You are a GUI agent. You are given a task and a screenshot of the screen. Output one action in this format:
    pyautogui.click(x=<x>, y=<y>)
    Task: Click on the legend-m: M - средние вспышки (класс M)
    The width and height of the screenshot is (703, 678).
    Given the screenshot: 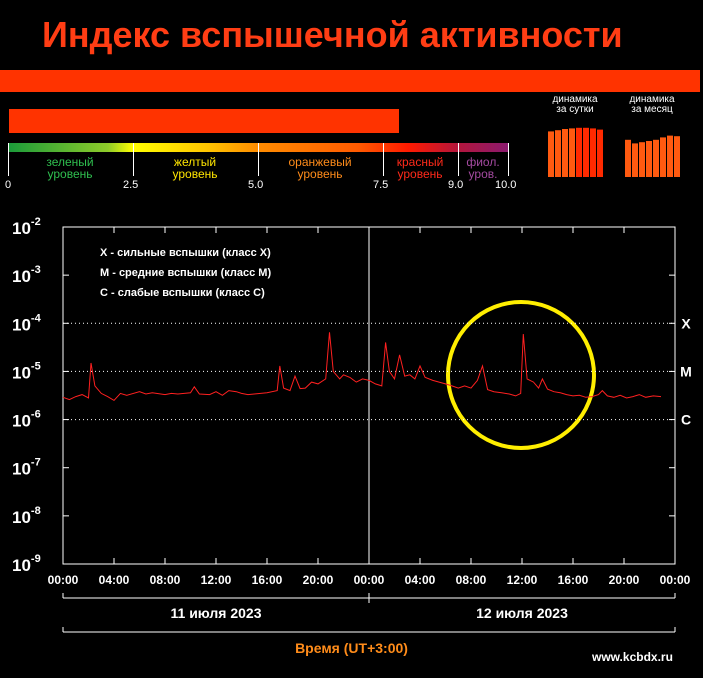 What is the action you would take?
    pyautogui.click(x=185, y=273)
    